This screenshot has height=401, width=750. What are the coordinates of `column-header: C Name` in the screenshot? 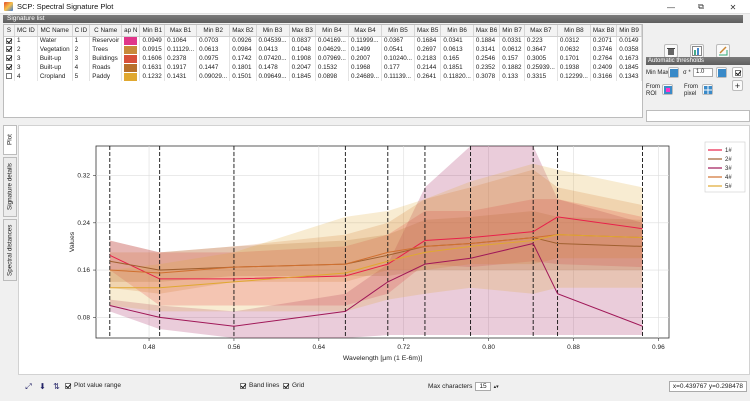 It's located at (106, 31).